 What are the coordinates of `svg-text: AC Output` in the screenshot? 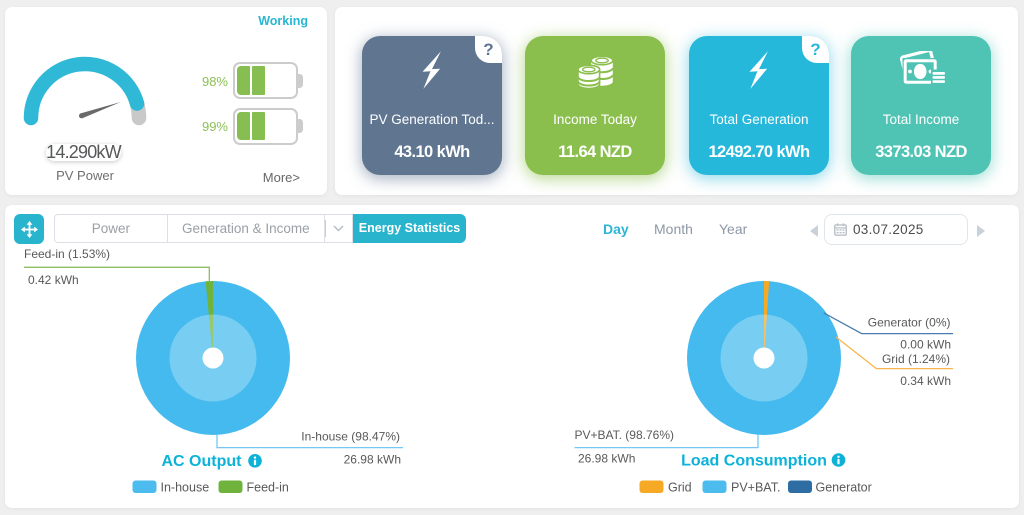 It's located at (202, 461).